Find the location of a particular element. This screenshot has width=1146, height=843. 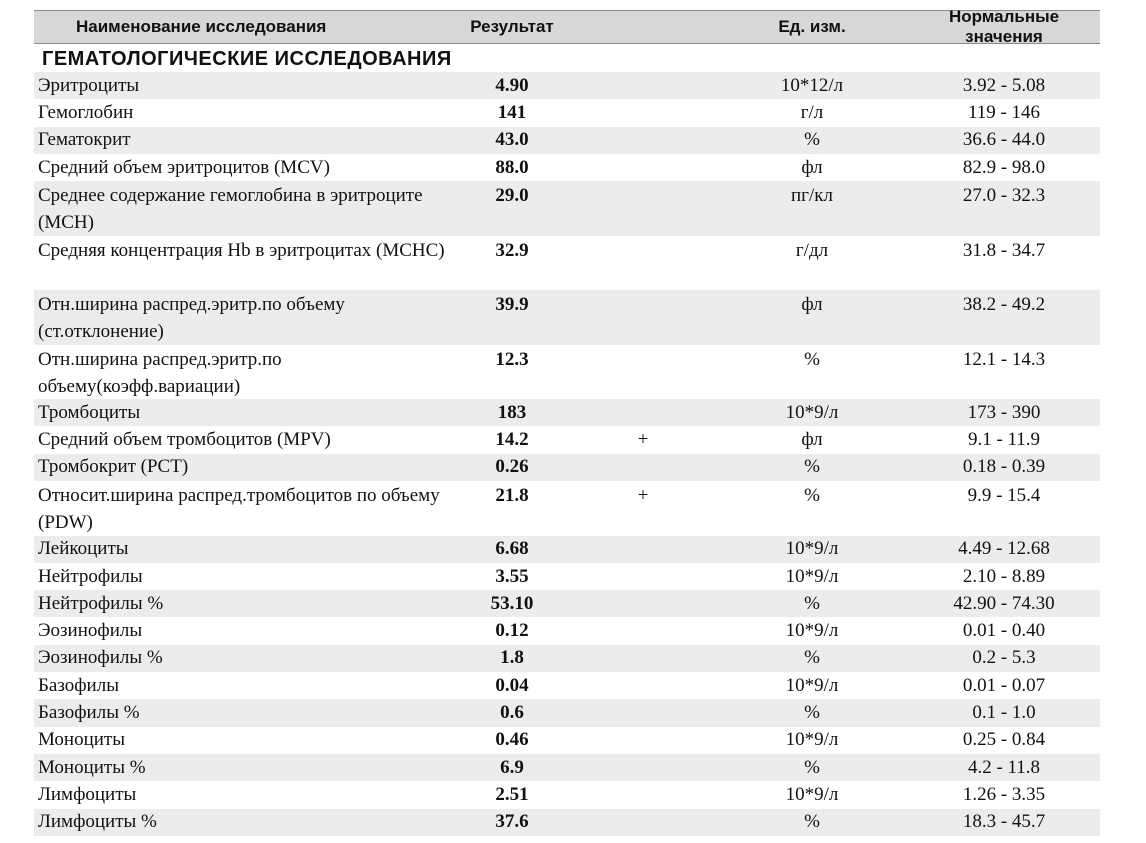

row-norm: 36.6 - 44.0 is located at coordinates (1004, 140).